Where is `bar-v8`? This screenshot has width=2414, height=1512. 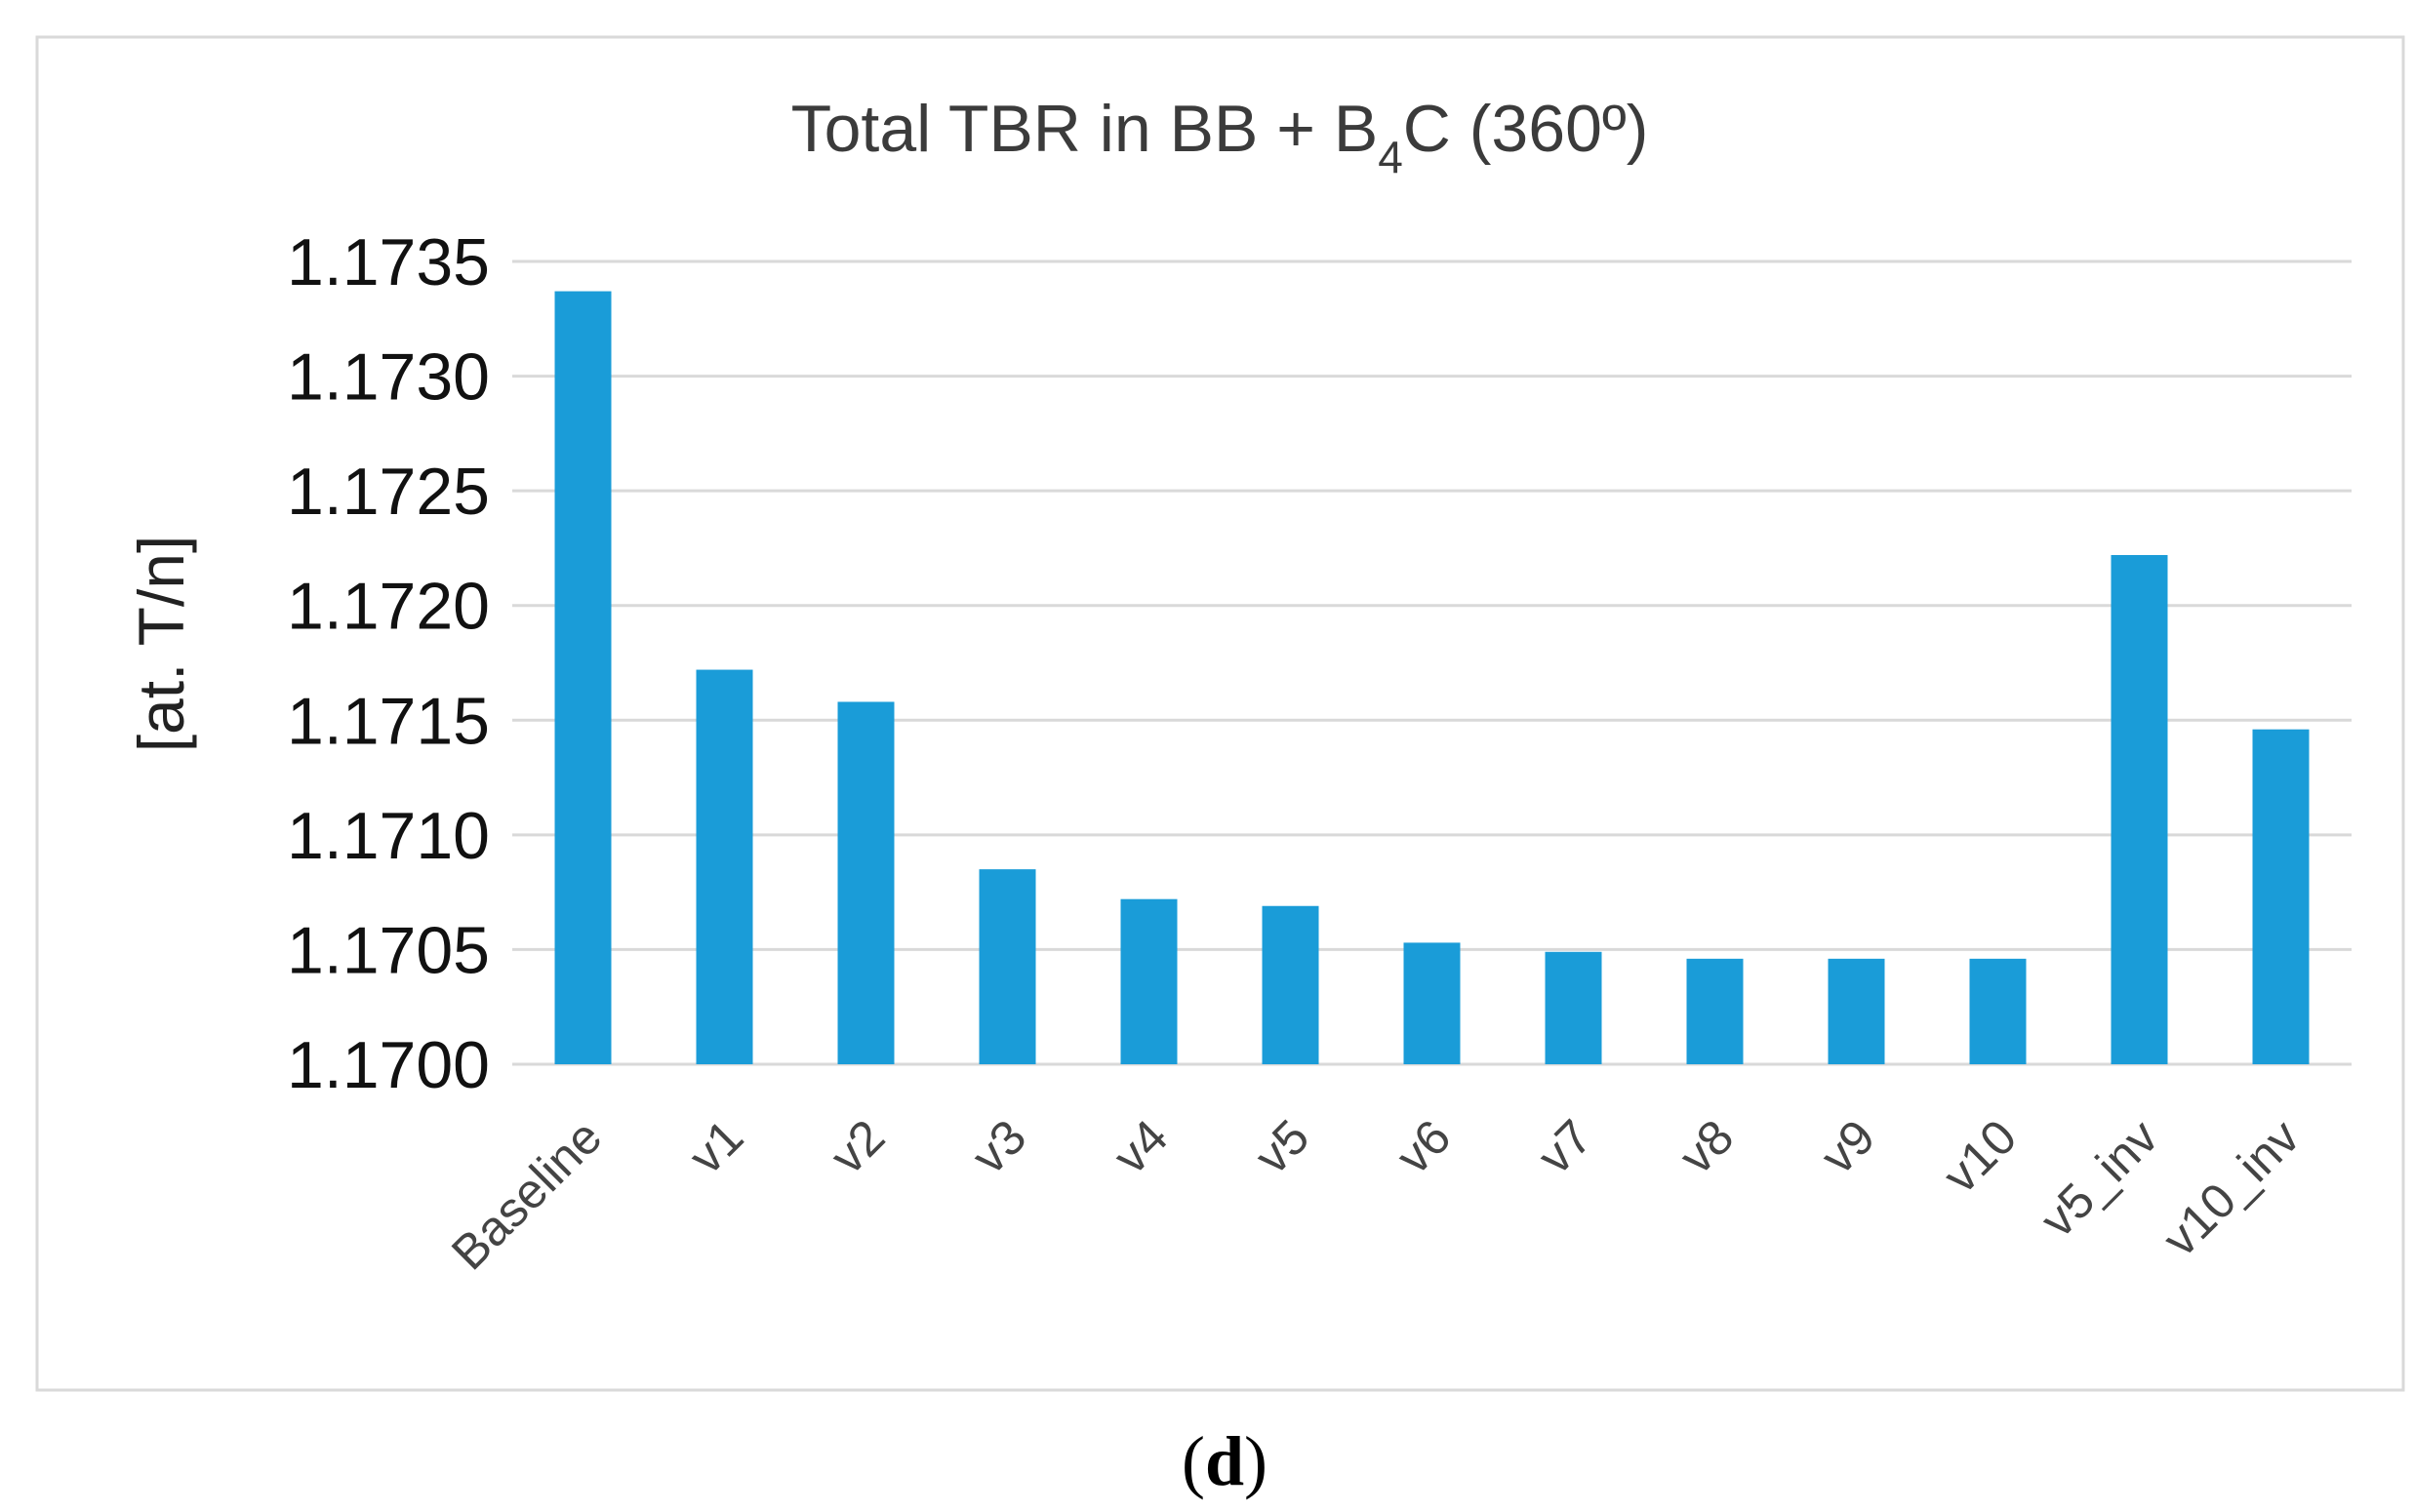 bar-v8 is located at coordinates (1715, 1011).